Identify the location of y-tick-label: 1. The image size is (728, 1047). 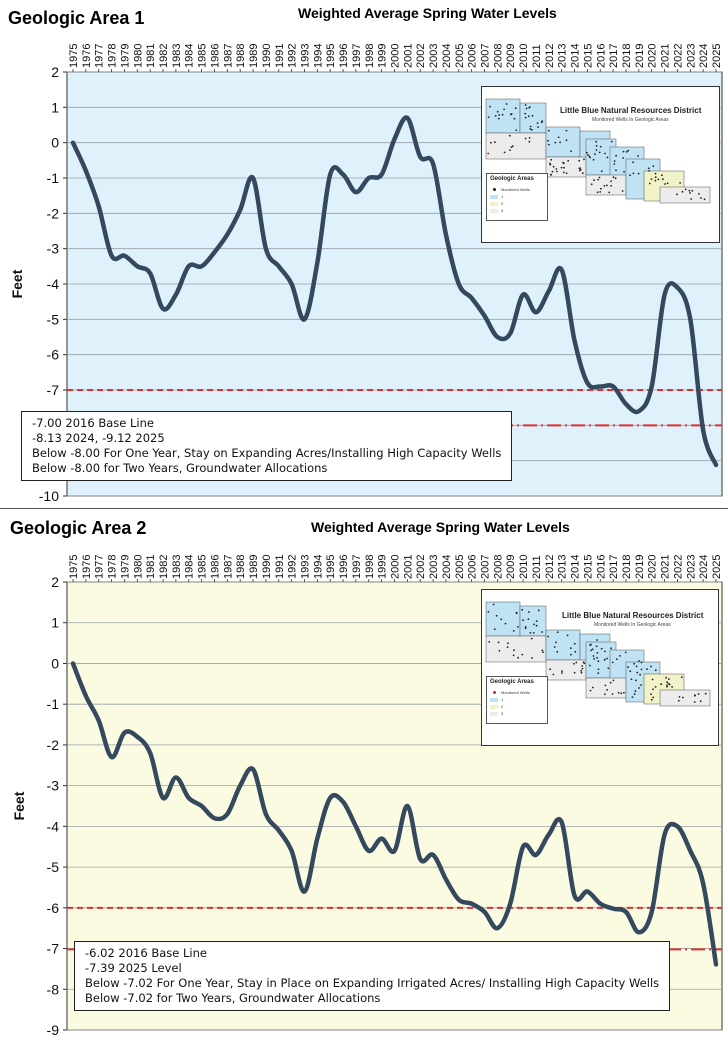
(55, 107).